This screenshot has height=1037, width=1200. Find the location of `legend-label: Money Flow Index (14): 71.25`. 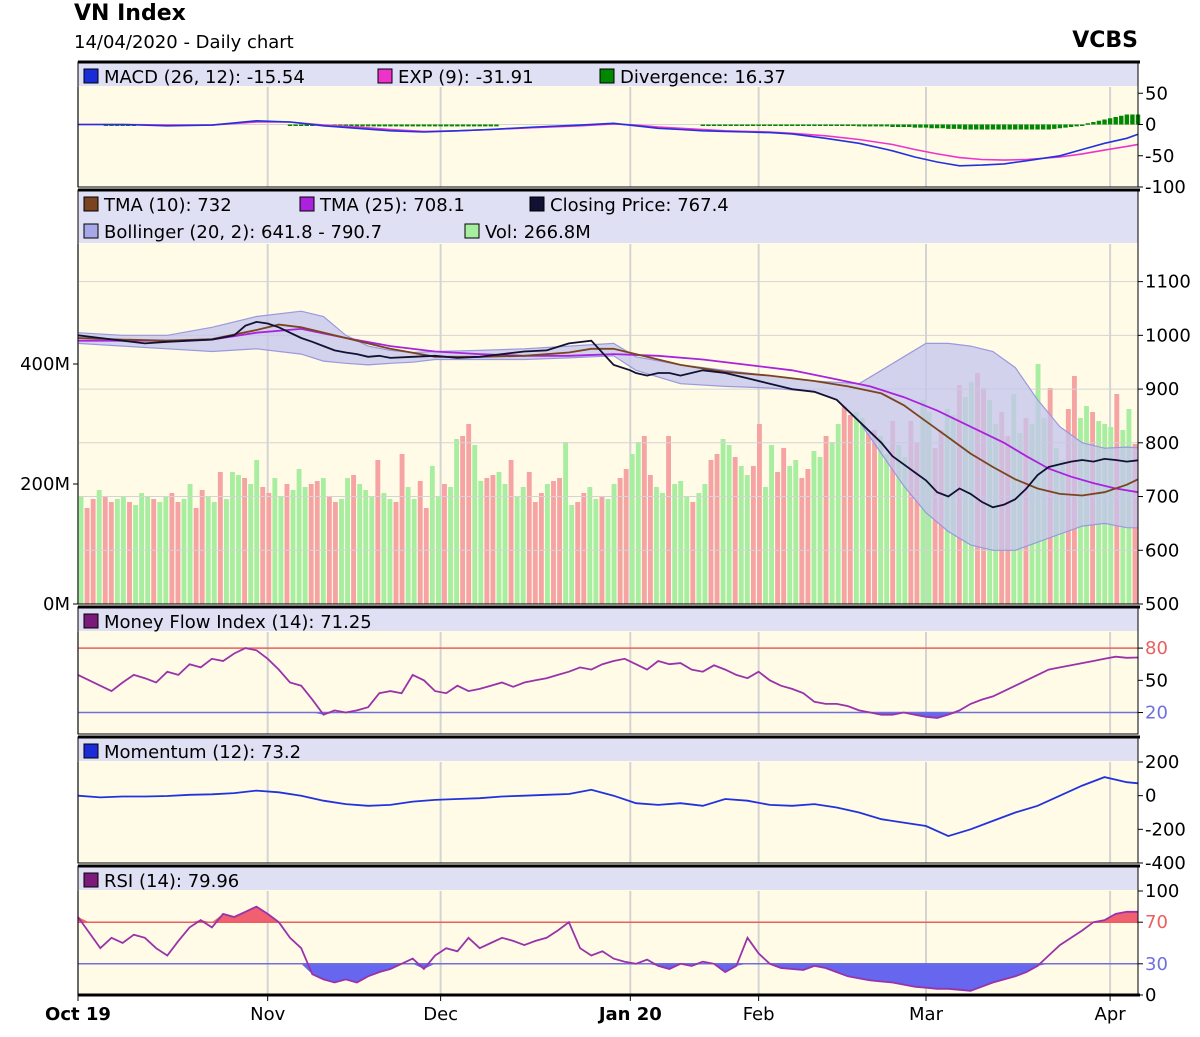

legend-label: Money Flow Index (14): 71.25 is located at coordinates (238, 622).